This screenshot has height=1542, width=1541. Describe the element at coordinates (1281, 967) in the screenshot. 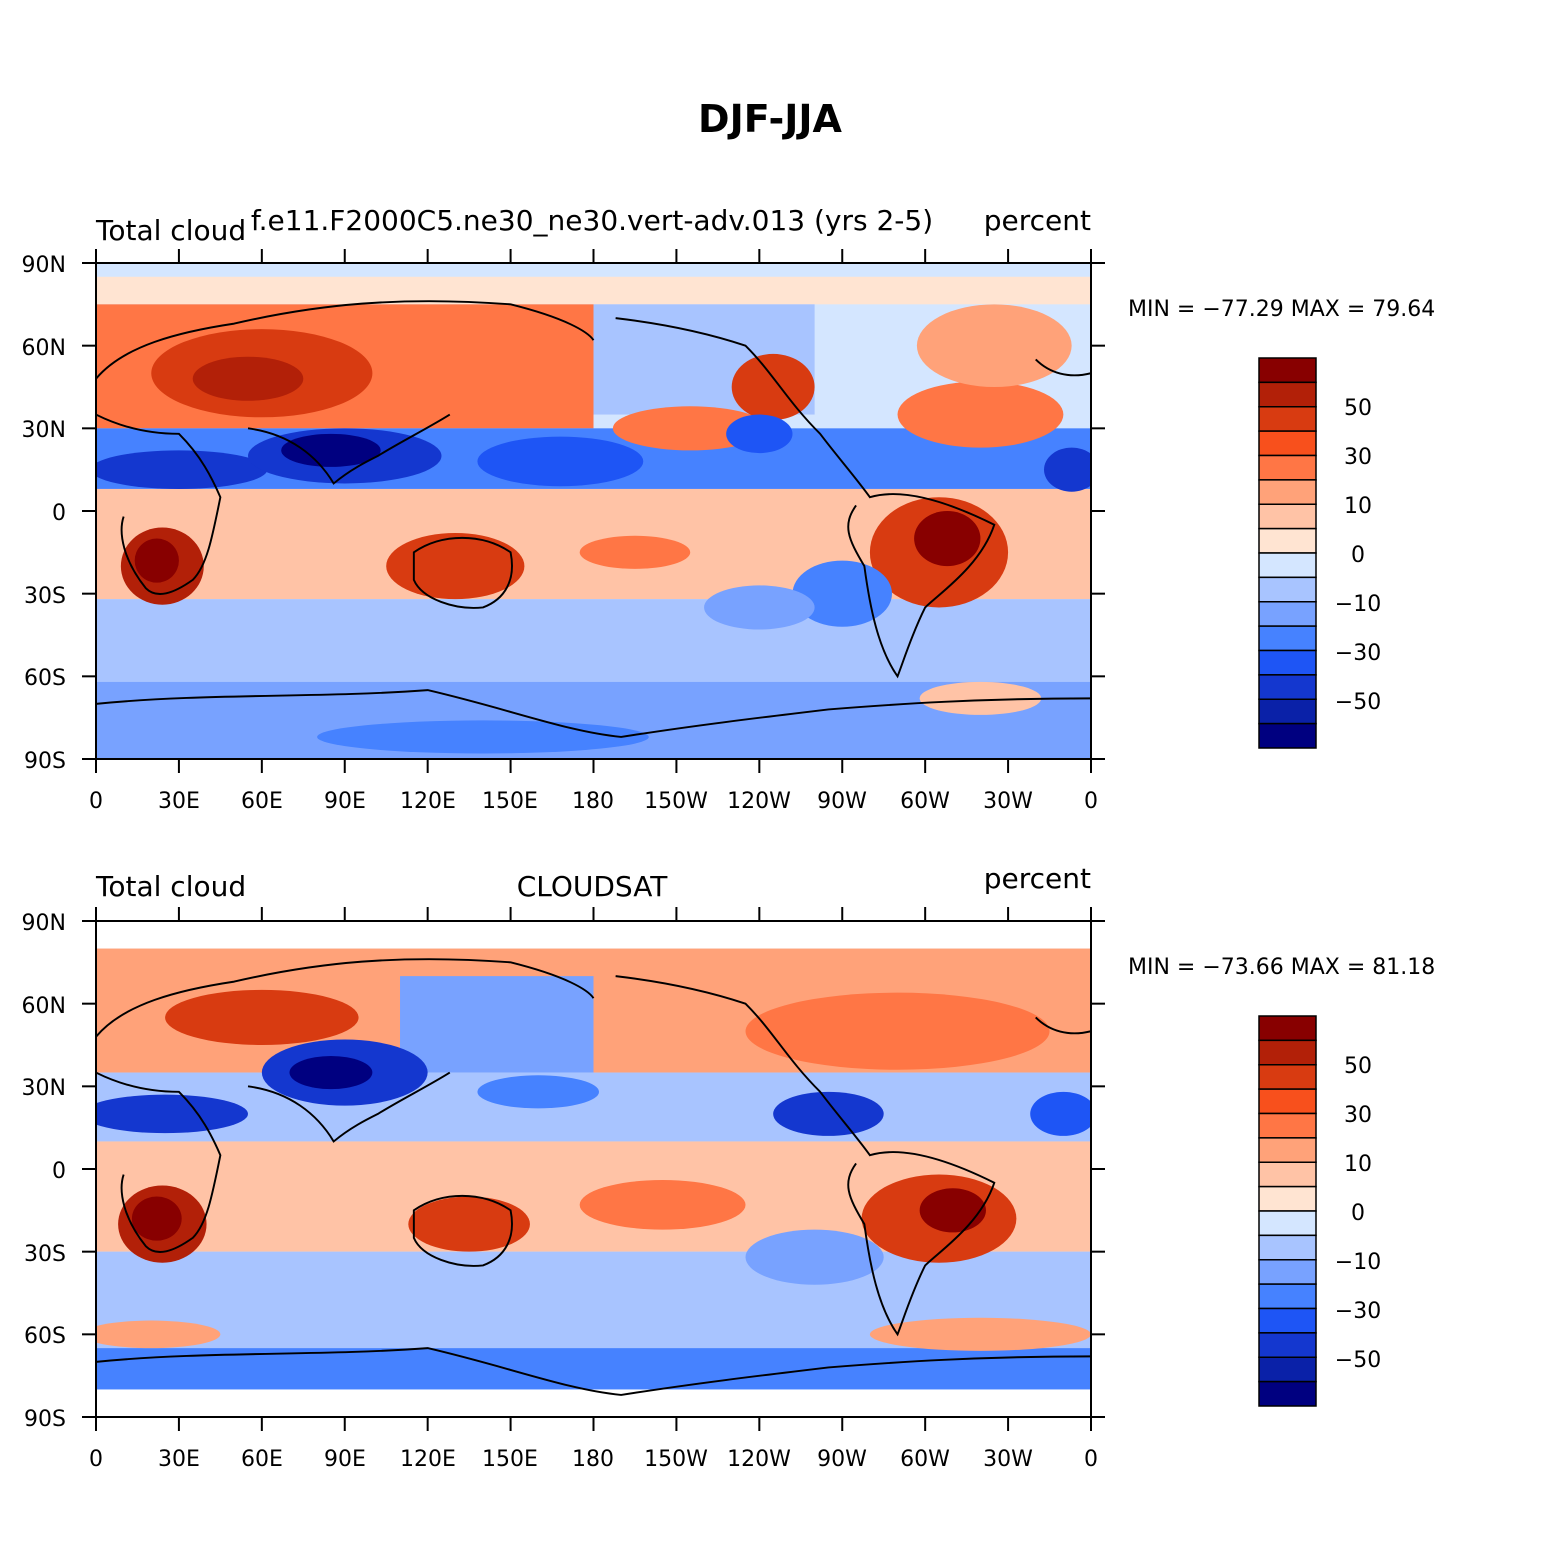

I see `min-max-readout: MIN = −73.66 MAX = 81.18` at that location.